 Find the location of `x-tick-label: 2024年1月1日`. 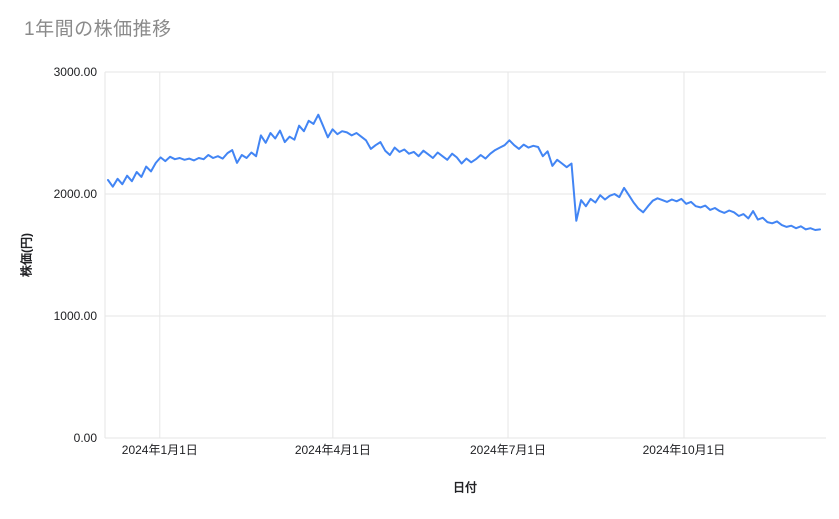

x-tick-label: 2024年1月1日 is located at coordinates (160, 450).